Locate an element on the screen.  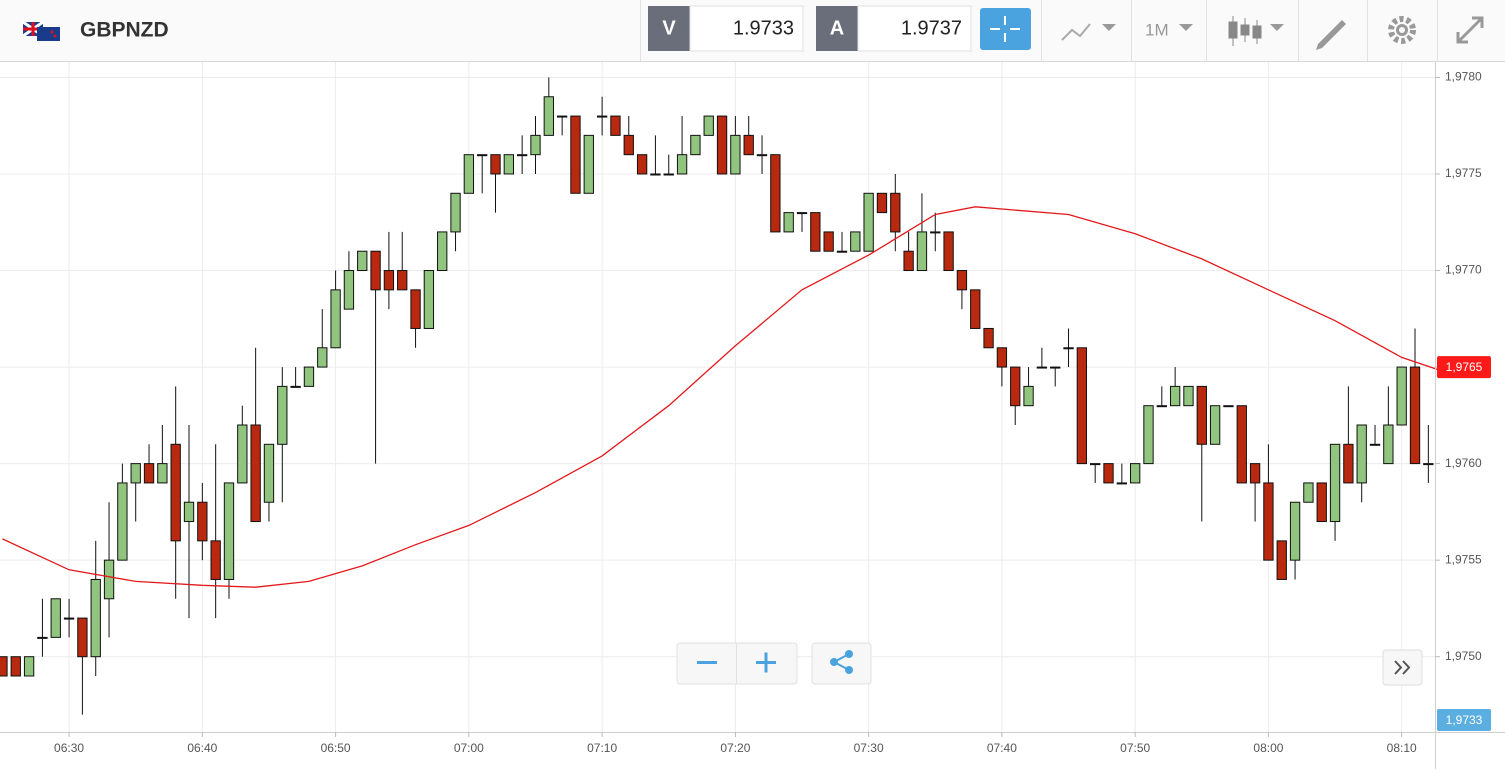
fullscreen-icon is located at coordinates (1470, 30).